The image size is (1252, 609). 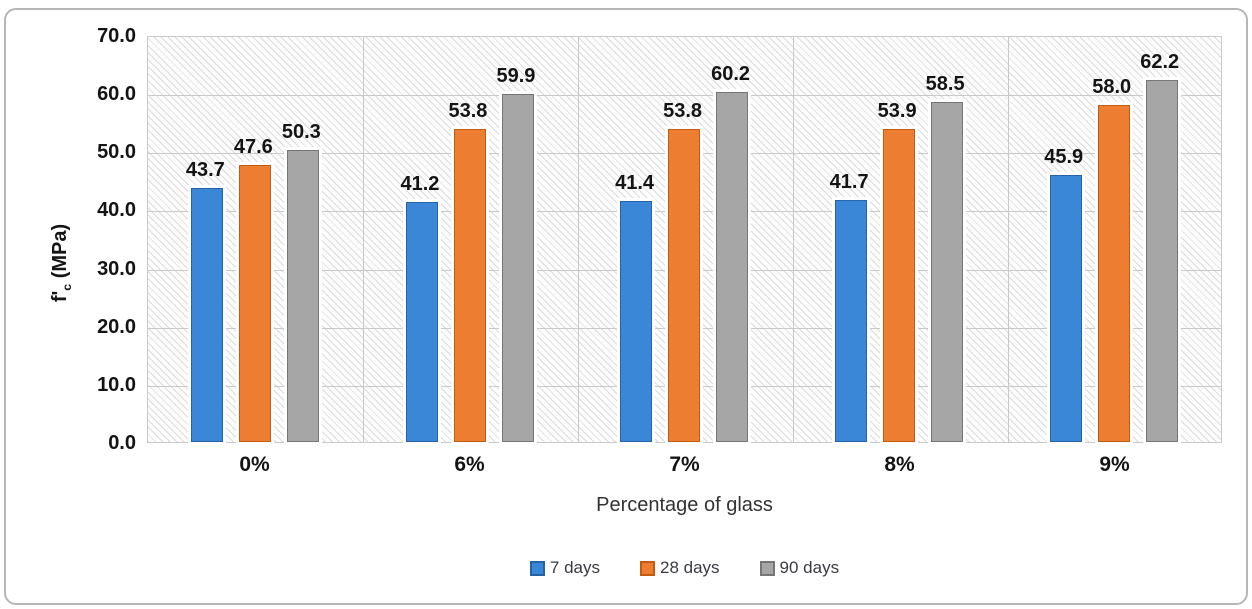 I want to click on y-axis-title-subscript: c, so click(x=67, y=287).